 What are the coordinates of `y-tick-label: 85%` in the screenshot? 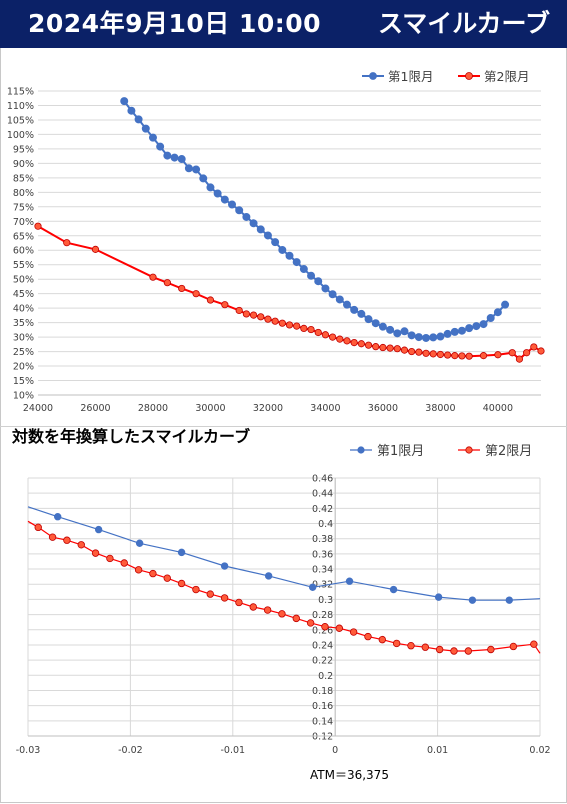 It's located at (23, 178).